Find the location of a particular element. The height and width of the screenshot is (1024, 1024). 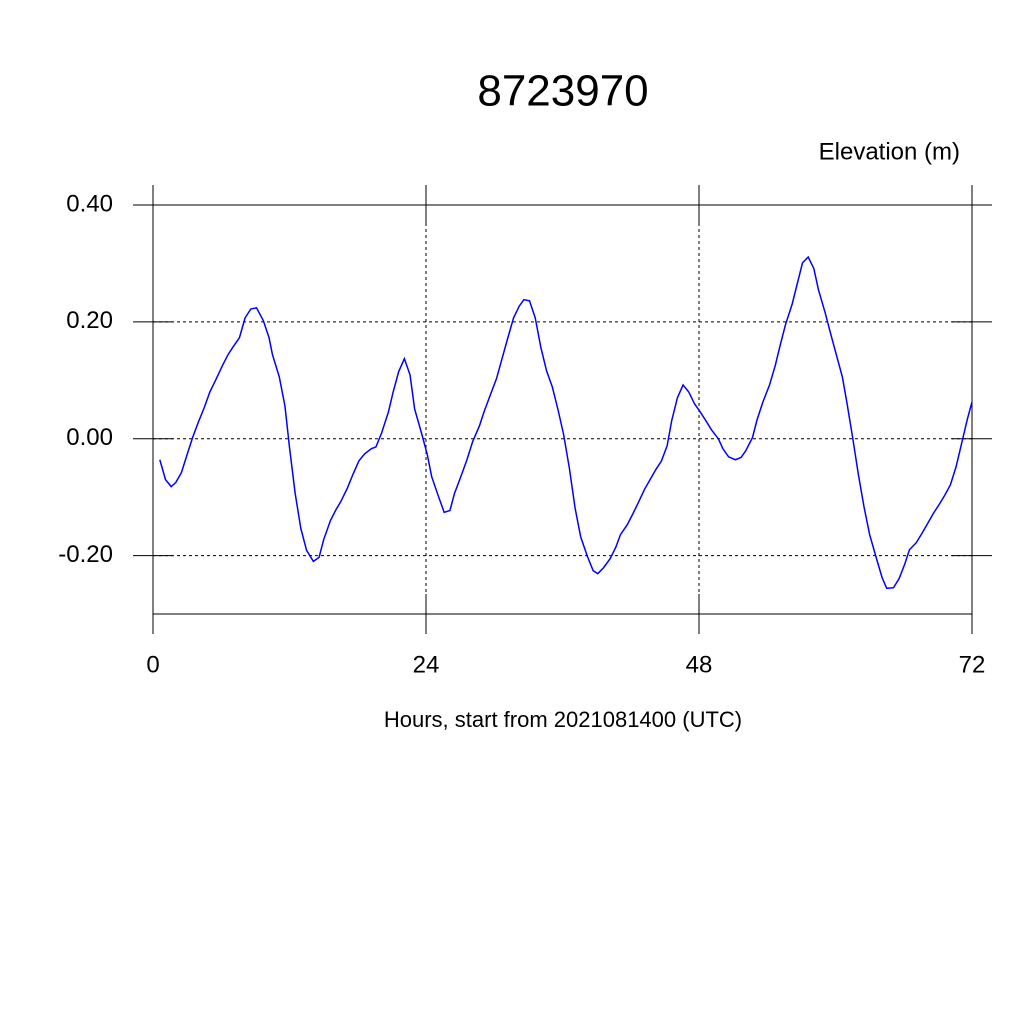

x-tick-label: 24 is located at coordinates (426, 664).